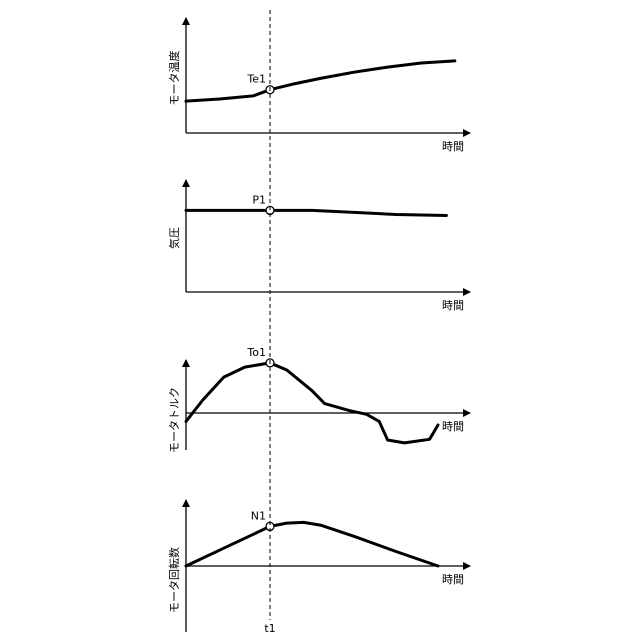 The image size is (640, 640). I want to click on t1-label: t1, so click(269, 628).